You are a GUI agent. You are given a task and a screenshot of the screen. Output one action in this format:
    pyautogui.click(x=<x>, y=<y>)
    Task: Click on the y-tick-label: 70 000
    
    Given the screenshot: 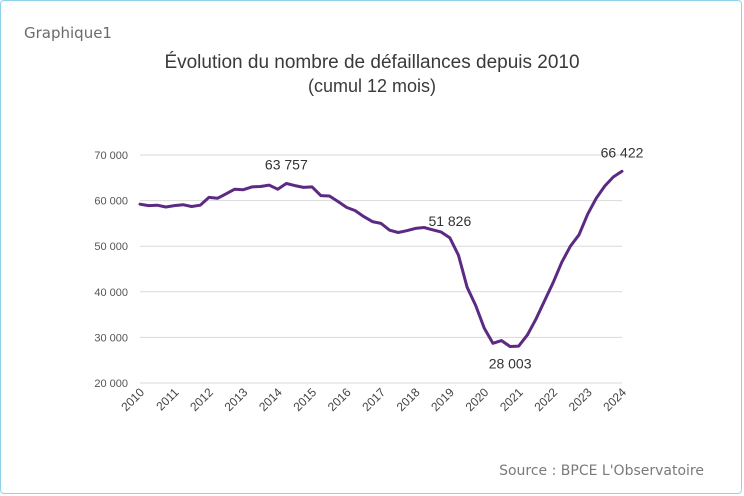 What is the action you would take?
    pyautogui.click(x=111, y=156)
    